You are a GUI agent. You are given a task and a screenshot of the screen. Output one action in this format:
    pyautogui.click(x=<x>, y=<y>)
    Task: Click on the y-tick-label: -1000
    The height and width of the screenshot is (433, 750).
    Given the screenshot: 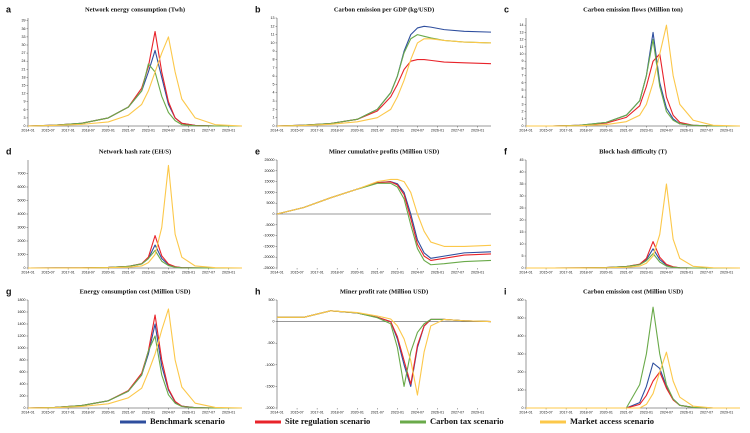 What is the action you would take?
    pyautogui.click(x=269, y=365)
    